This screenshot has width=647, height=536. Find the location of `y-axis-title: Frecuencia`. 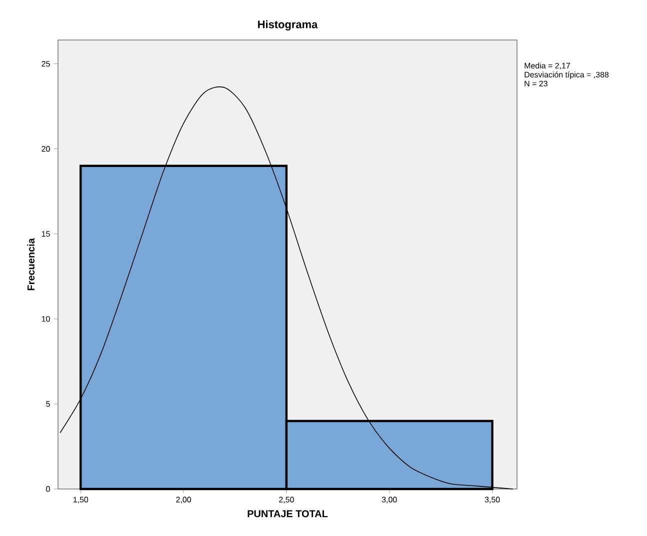

y-axis-title: Frecuencia is located at coordinates (31, 264).